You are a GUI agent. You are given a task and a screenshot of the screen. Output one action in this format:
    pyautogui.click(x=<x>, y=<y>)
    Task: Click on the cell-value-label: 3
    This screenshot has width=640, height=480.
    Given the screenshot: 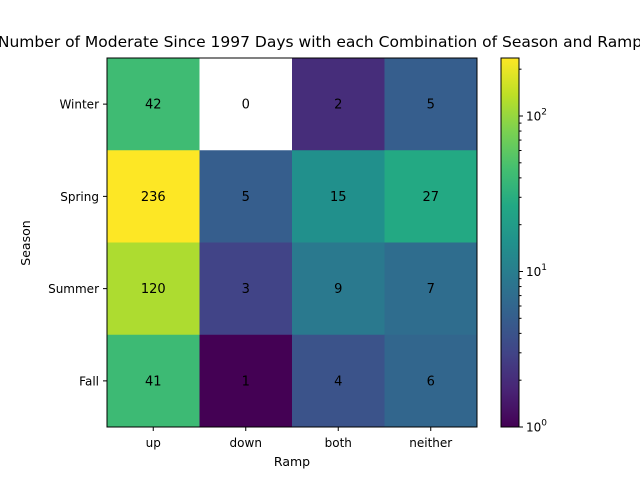 What is the action you would take?
    pyautogui.click(x=246, y=289)
    